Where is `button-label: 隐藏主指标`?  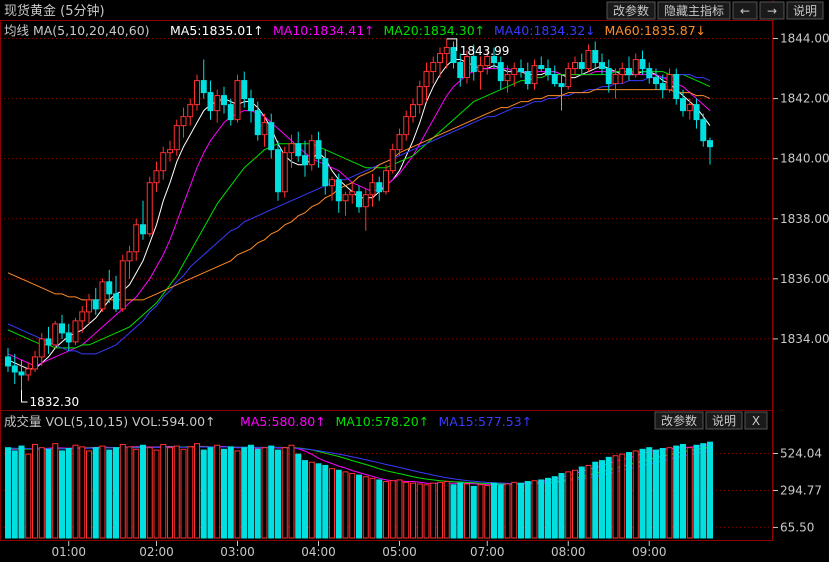
button-label: 隐藏主指标 is located at coordinates (694, 10).